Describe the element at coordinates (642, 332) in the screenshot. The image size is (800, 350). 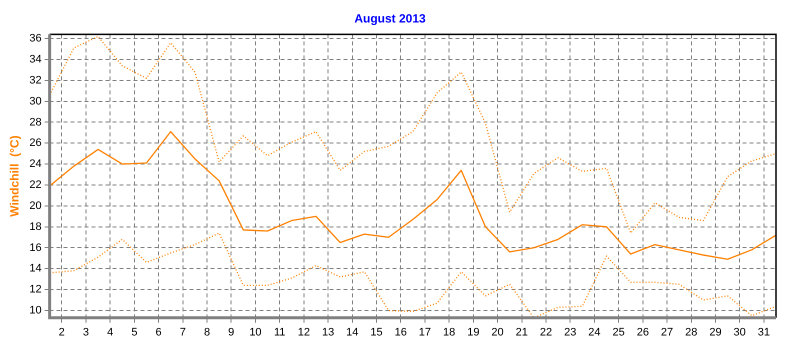
I see `x-tick-label: 26` at that location.